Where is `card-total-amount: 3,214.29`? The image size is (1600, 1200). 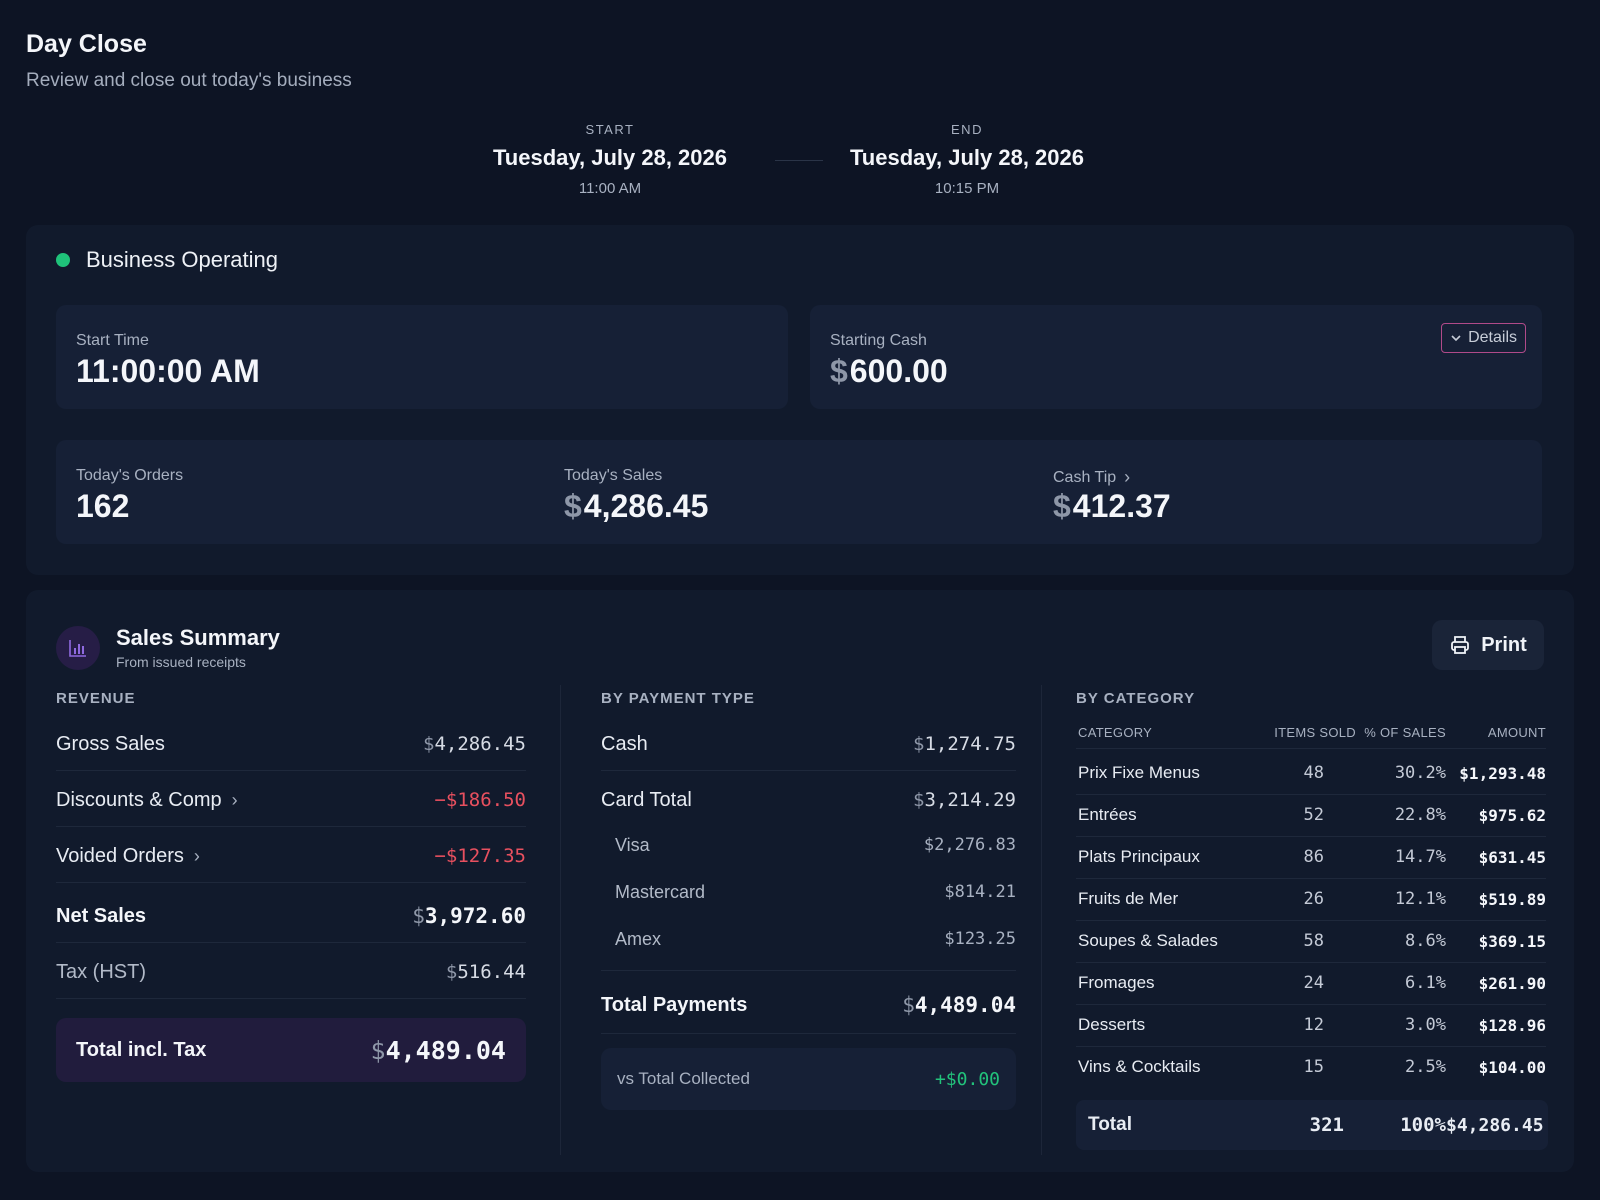
card-total-amount: 3,214.29 is located at coordinates (970, 800).